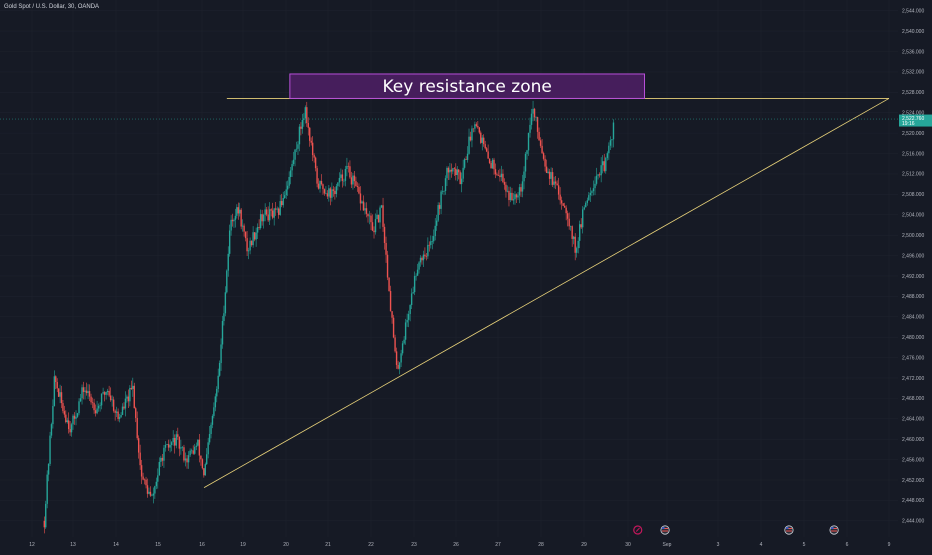 The width and height of the screenshot is (932, 555). What do you see at coordinates (913, 501) in the screenshot?
I see `y-tick-label: 2,448.000` at bounding box center [913, 501].